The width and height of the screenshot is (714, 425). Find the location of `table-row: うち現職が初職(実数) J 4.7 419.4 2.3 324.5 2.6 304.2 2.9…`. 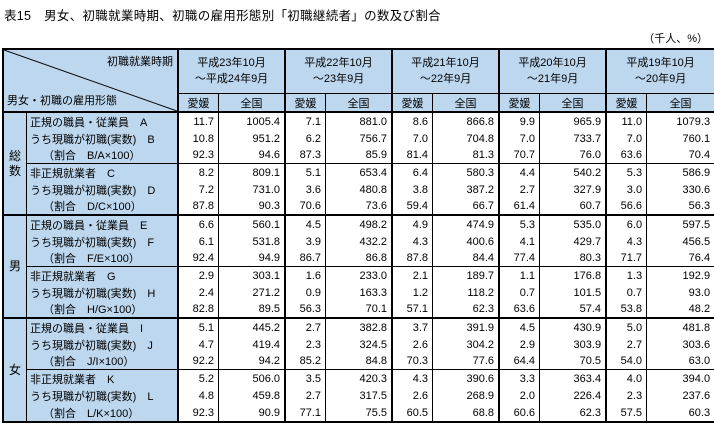

table-row: うち現職が初職(実数) J 4.7 419.4 2.3 324.5 2.6 304.2 2.9… is located at coordinates (359, 344).